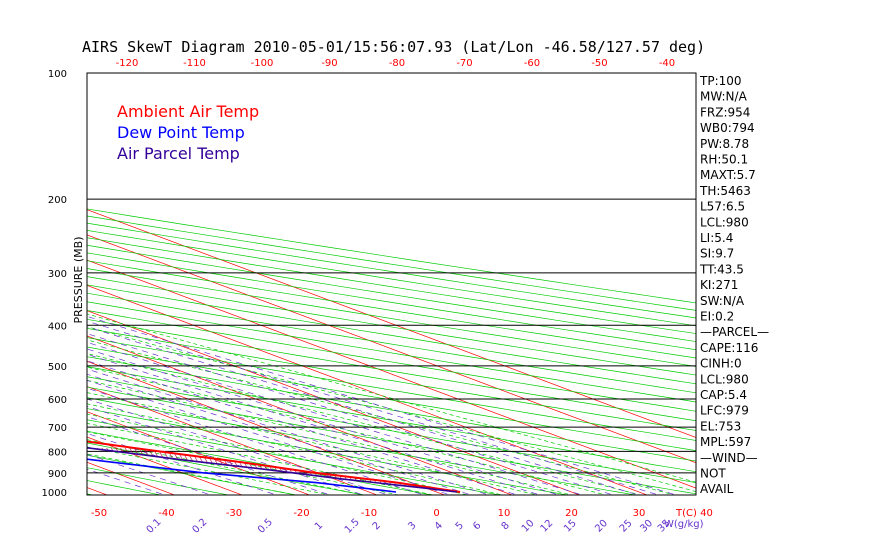  I want to click on bottom-temp-tick-label: 0, so click(436, 513).